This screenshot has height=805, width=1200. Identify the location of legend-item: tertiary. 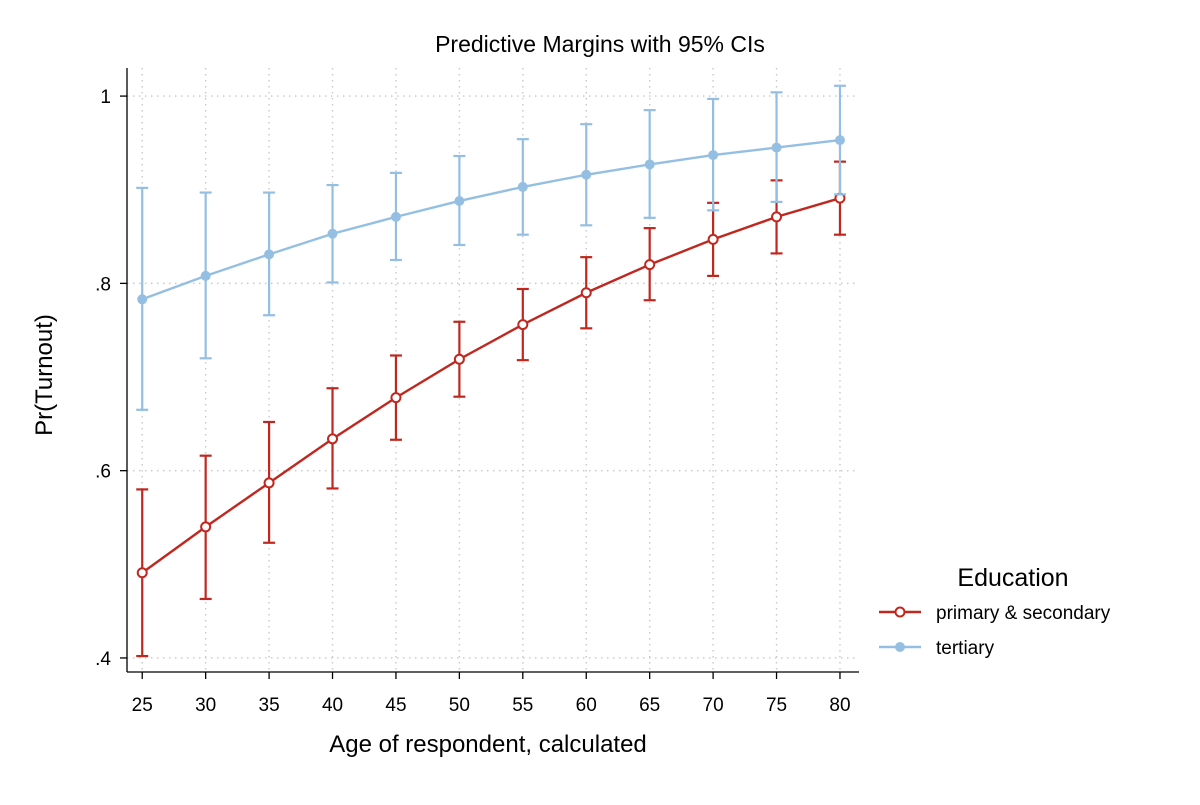
(937, 648).